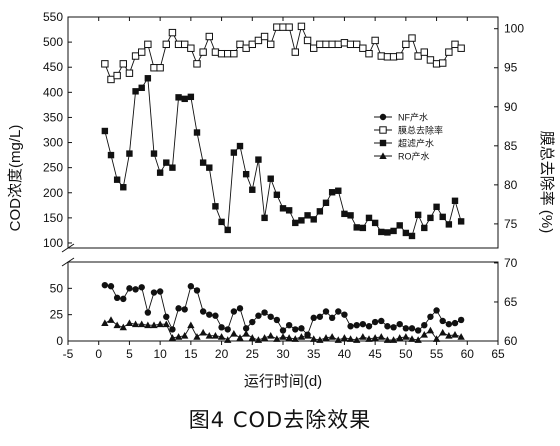 The height and width of the screenshot is (446, 560). I want to click on right-tick-label: 60, so click(511, 341).